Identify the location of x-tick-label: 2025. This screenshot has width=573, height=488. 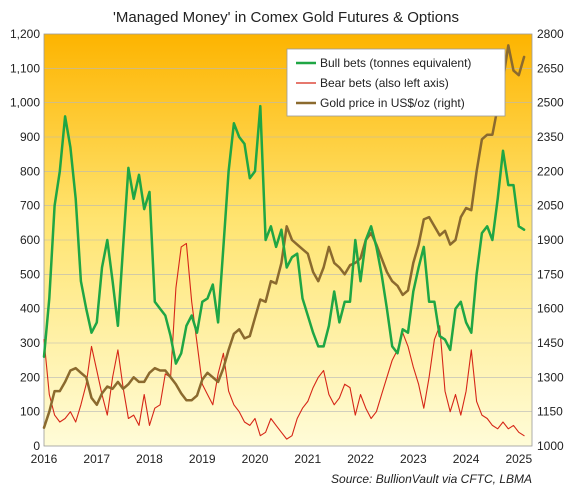
(518, 459).